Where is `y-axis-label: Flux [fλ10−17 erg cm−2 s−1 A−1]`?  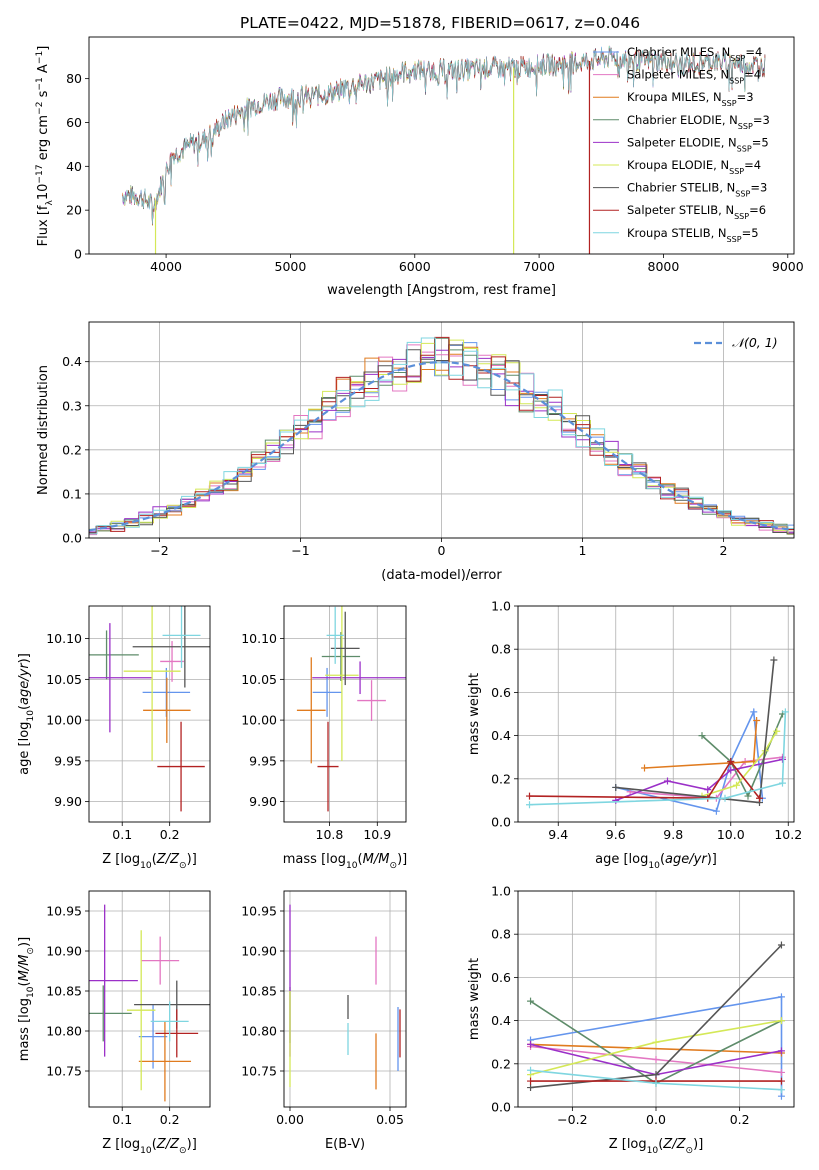
y-axis-label: Flux [fλ10−17 erg cm−2 s−1 A−1] is located at coordinates (45, 146).